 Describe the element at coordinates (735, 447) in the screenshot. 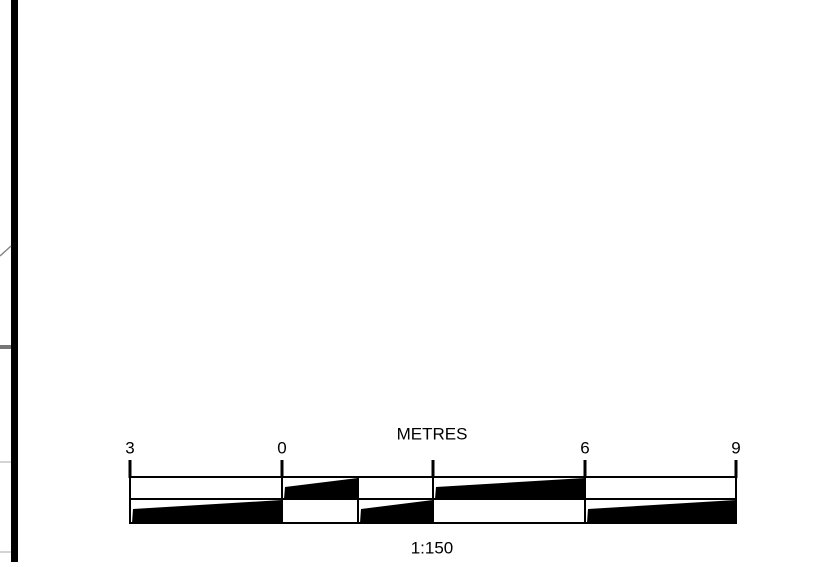

I see `tick-label: 9` at that location.